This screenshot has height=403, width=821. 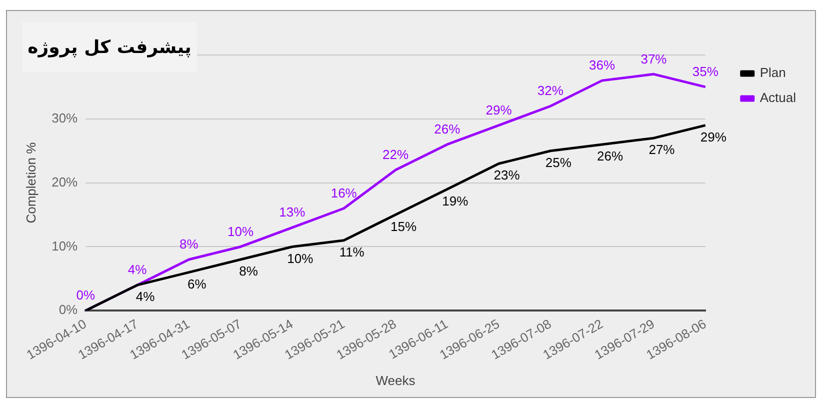 What do you see at coordinates (602, 65) in the screenshot?
I see `data-label: 36%` at bounding box center [602, 65].